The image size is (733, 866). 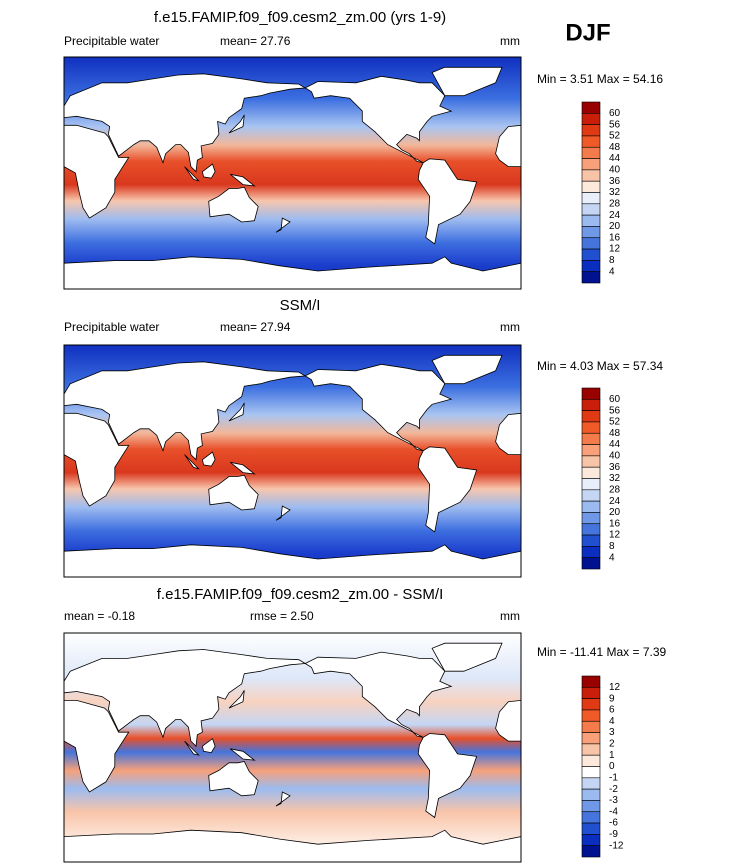 What do you see at coordinates (613, 823) in the screenshot?
I see `colorbar-label: -6` at bounding box center [613, 823].